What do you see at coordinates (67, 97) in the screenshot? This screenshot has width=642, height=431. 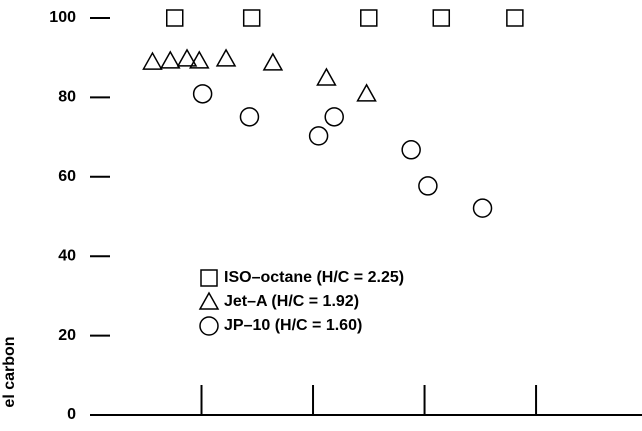 I see `y-tick-label: 80` at bounding box center [67, 97].